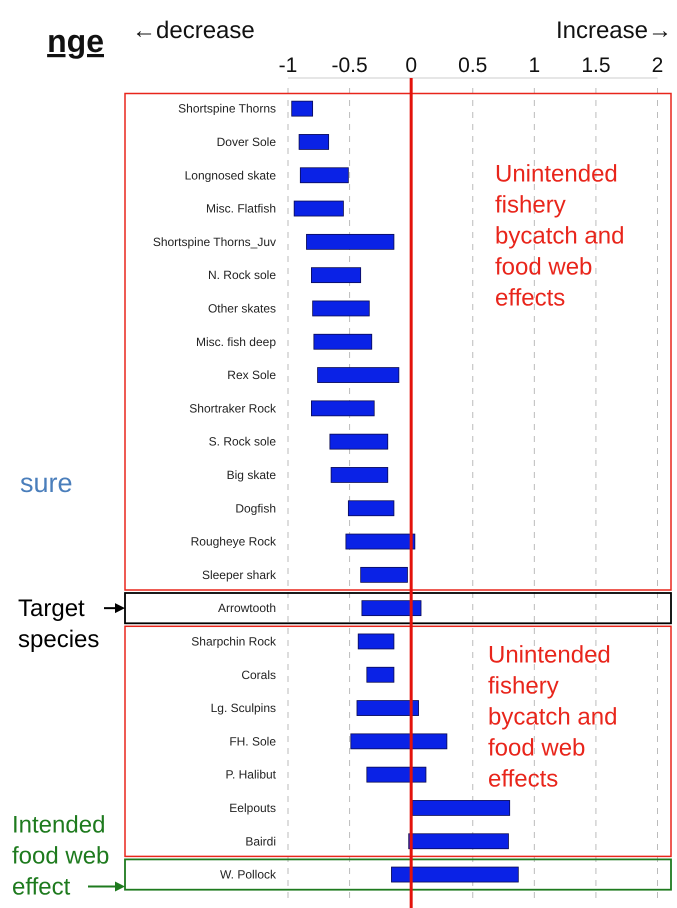 The image size is (677, 908). I want to click on x-tick-label: -0.5, so click(349, 65).